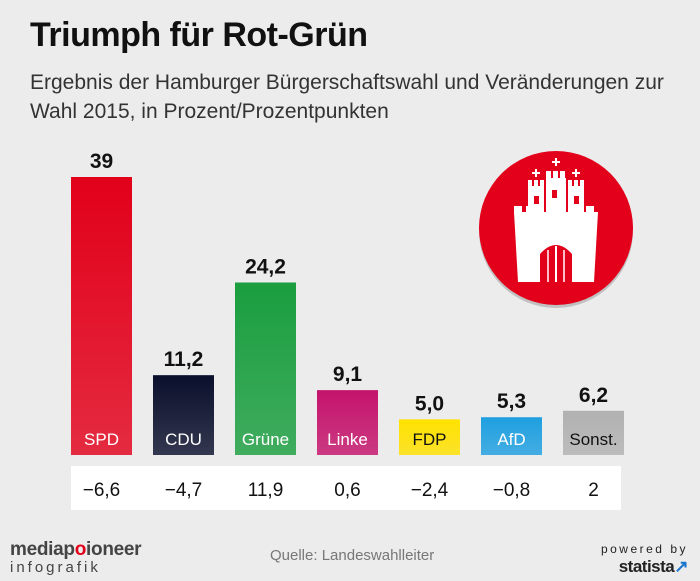 The image size is (700, 581). I want to click on bar-sonst, so click(593, 432).